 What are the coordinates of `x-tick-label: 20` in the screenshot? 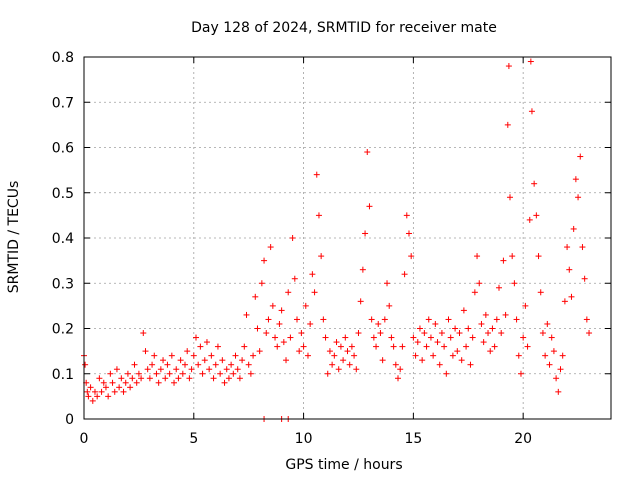 It's located at (523, 439).